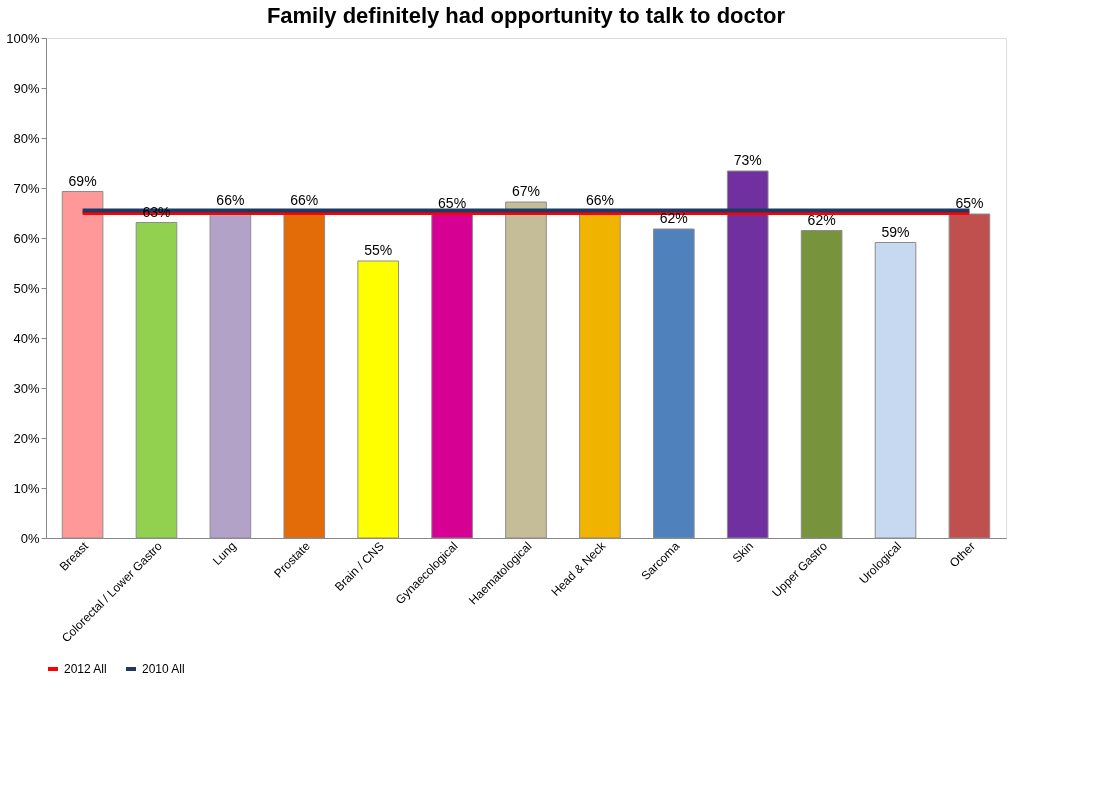 Image resolution: width=1108 pixels, height=798 pixels. I want to click on chart-title: Family definitely had opportunity to talk to doctor, so click(526, 15).